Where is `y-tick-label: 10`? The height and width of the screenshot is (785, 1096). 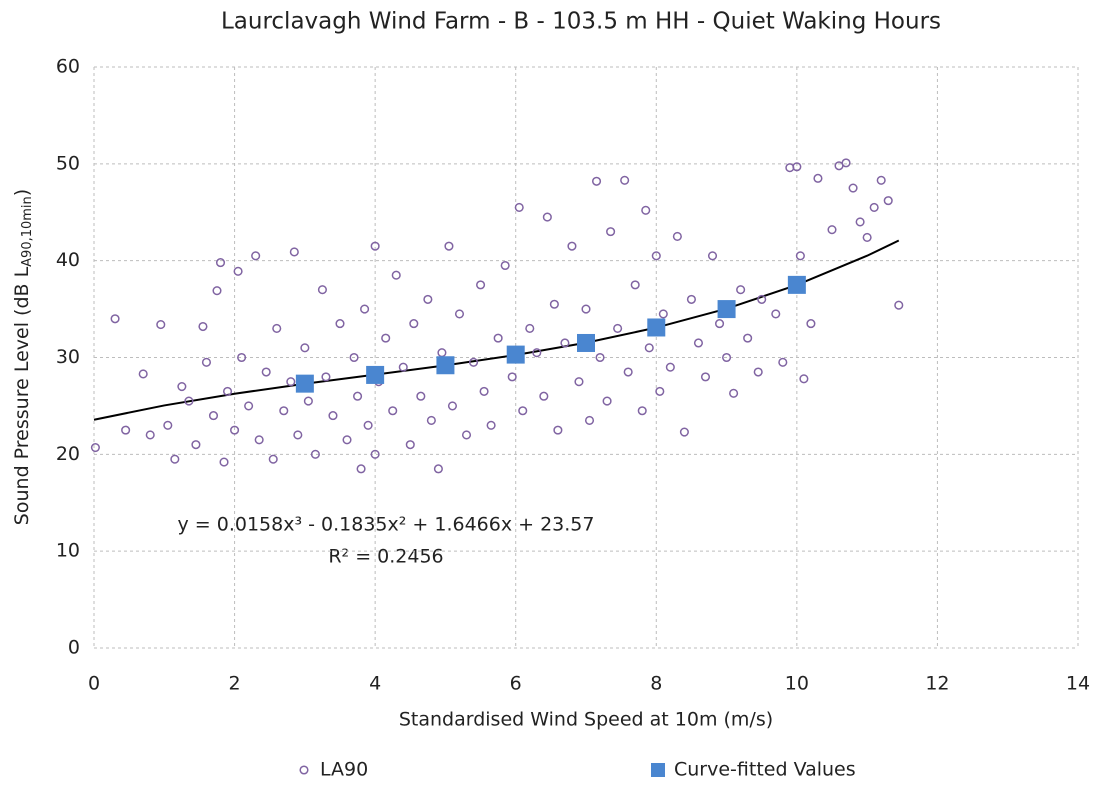
y-tick-label: 10 is located at coordinates (68, 551).